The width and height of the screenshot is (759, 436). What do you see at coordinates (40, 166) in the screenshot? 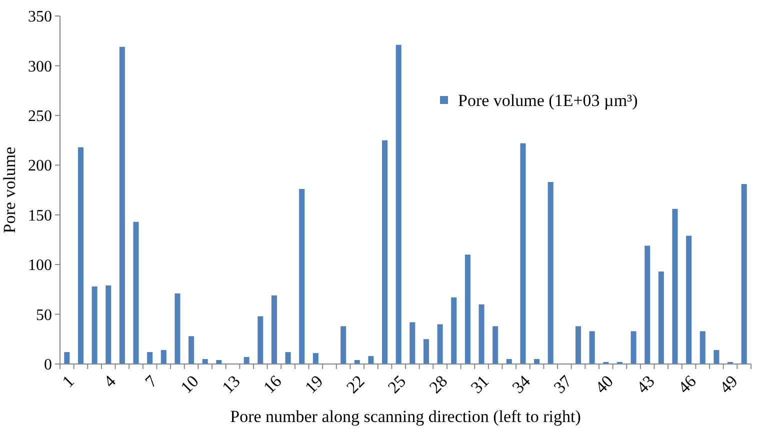
I see `y-tick-label: 200` at bounding box center [40, 166].